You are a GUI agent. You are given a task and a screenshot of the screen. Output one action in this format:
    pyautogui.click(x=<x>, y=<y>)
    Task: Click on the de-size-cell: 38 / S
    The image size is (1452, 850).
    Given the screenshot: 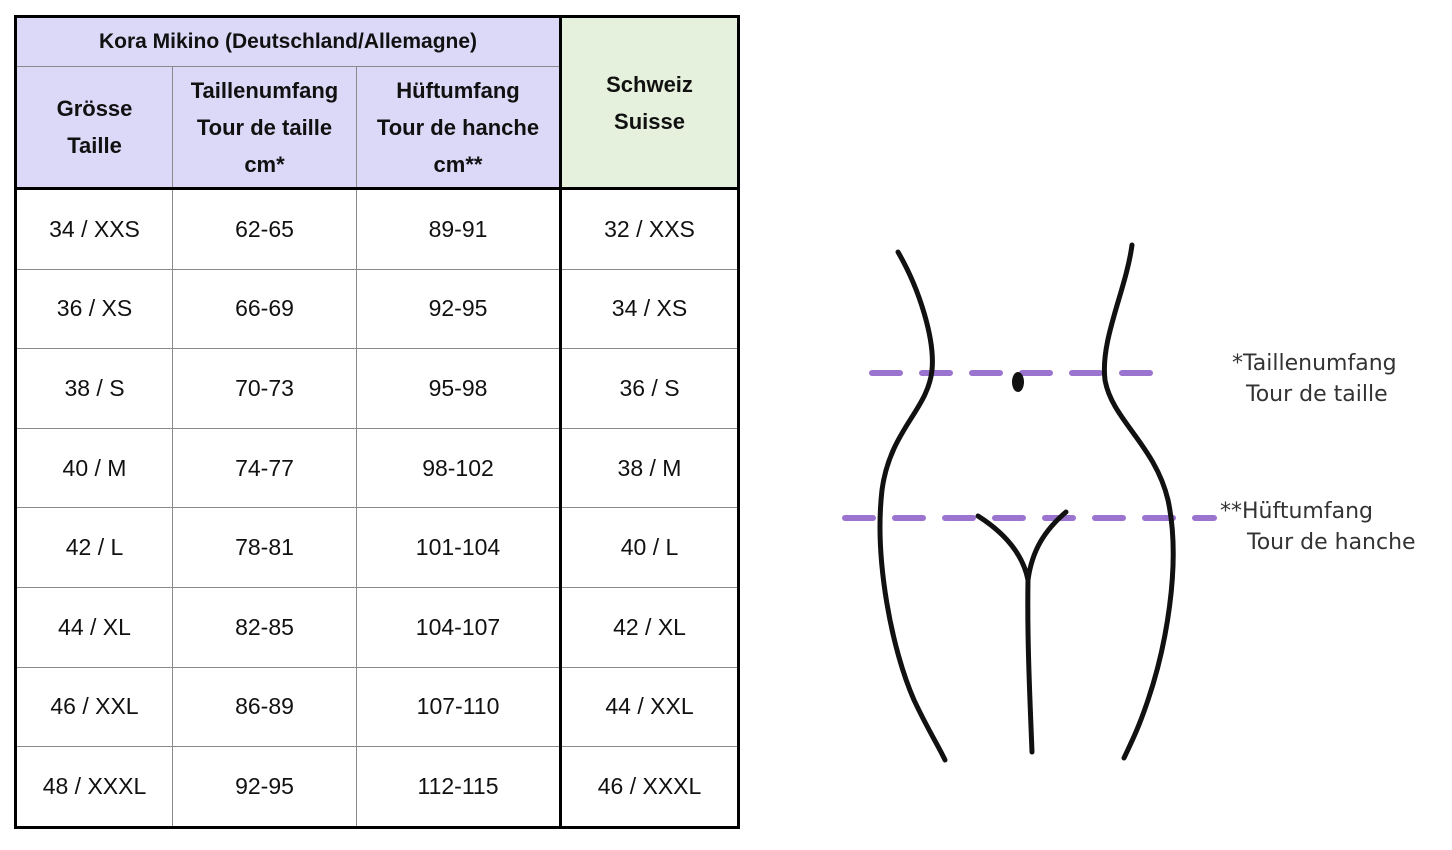 What is the action you would take?
    pyautogui.click(x=94, y=388)
    